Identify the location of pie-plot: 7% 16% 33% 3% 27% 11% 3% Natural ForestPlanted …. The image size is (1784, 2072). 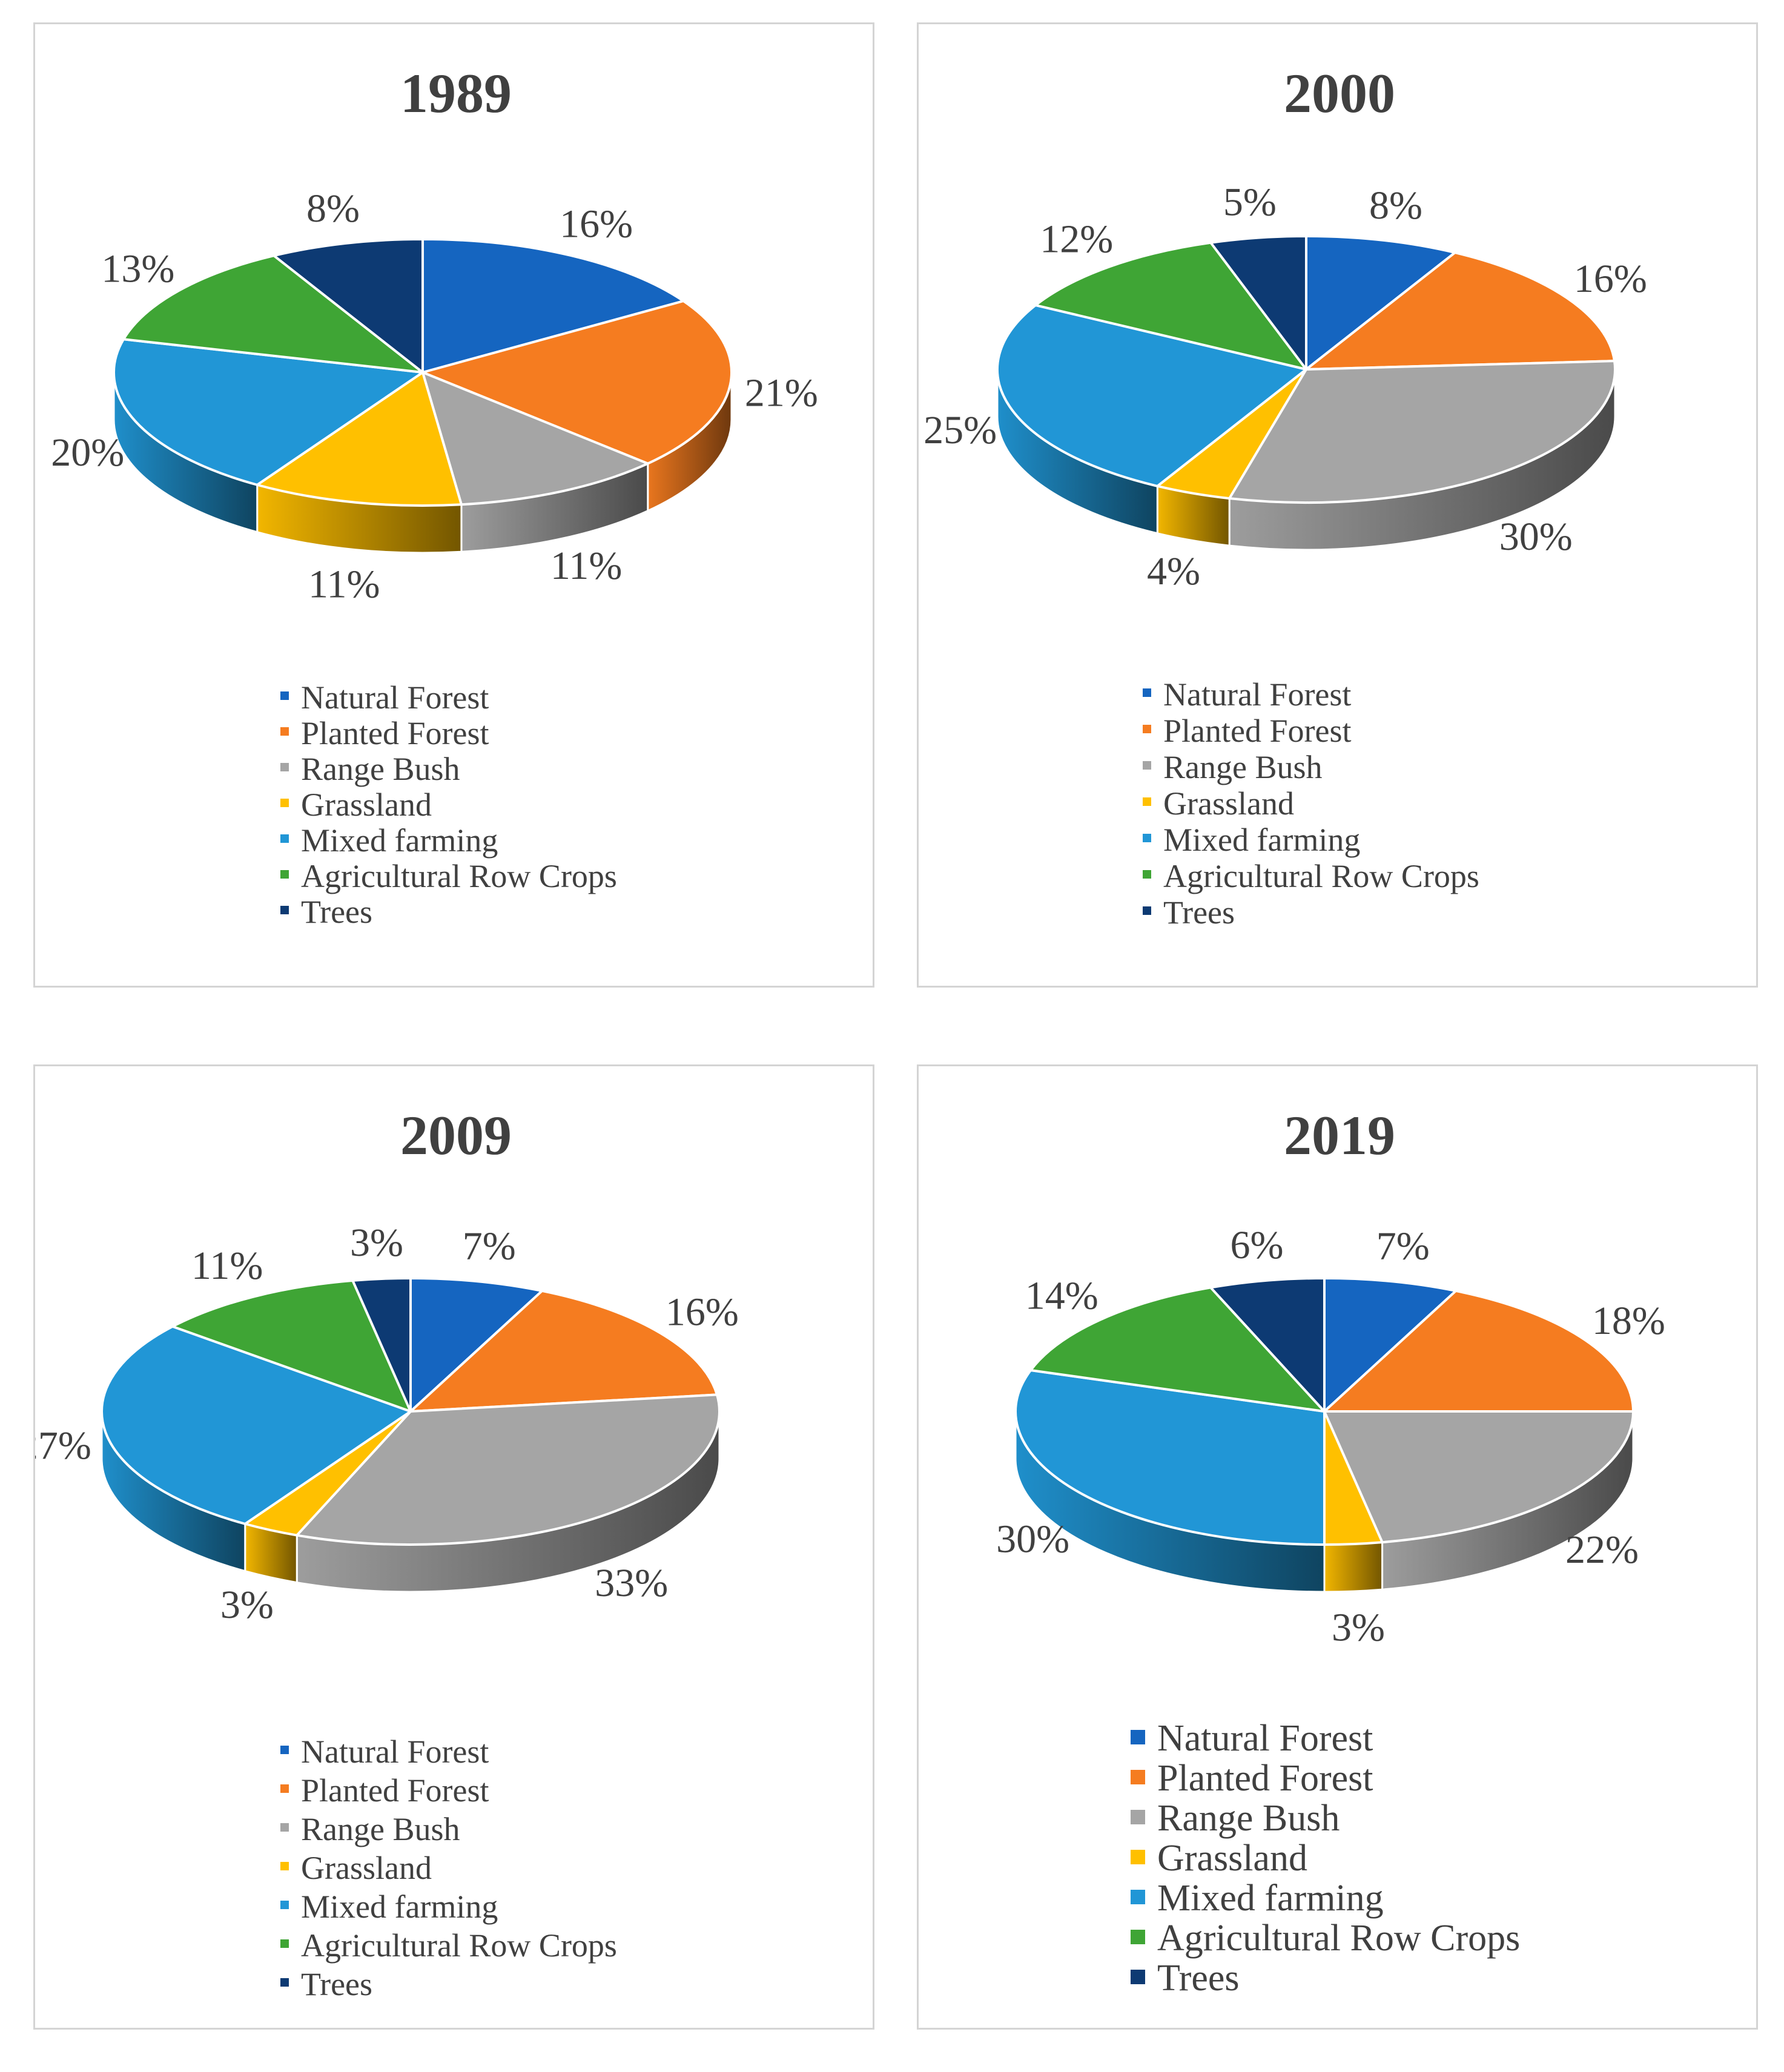
(387, 1611).